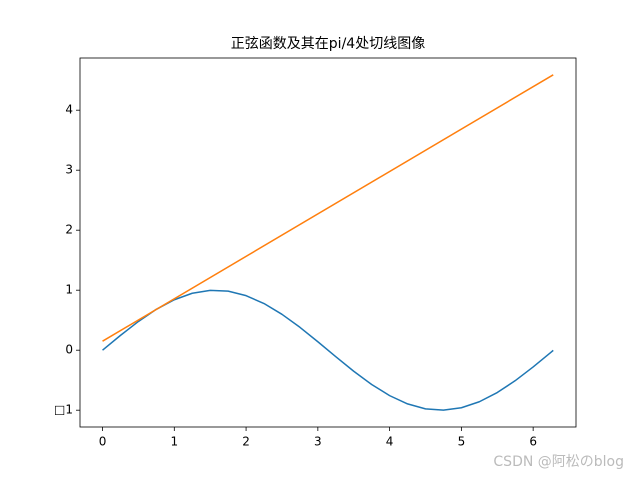 The height and width of the screenshot is (480, 640). Describe the element at coordinates (328, 44) in the screenshot. I see `chart-title: 正弦函数及其在pi/4处切线图像` at that location.